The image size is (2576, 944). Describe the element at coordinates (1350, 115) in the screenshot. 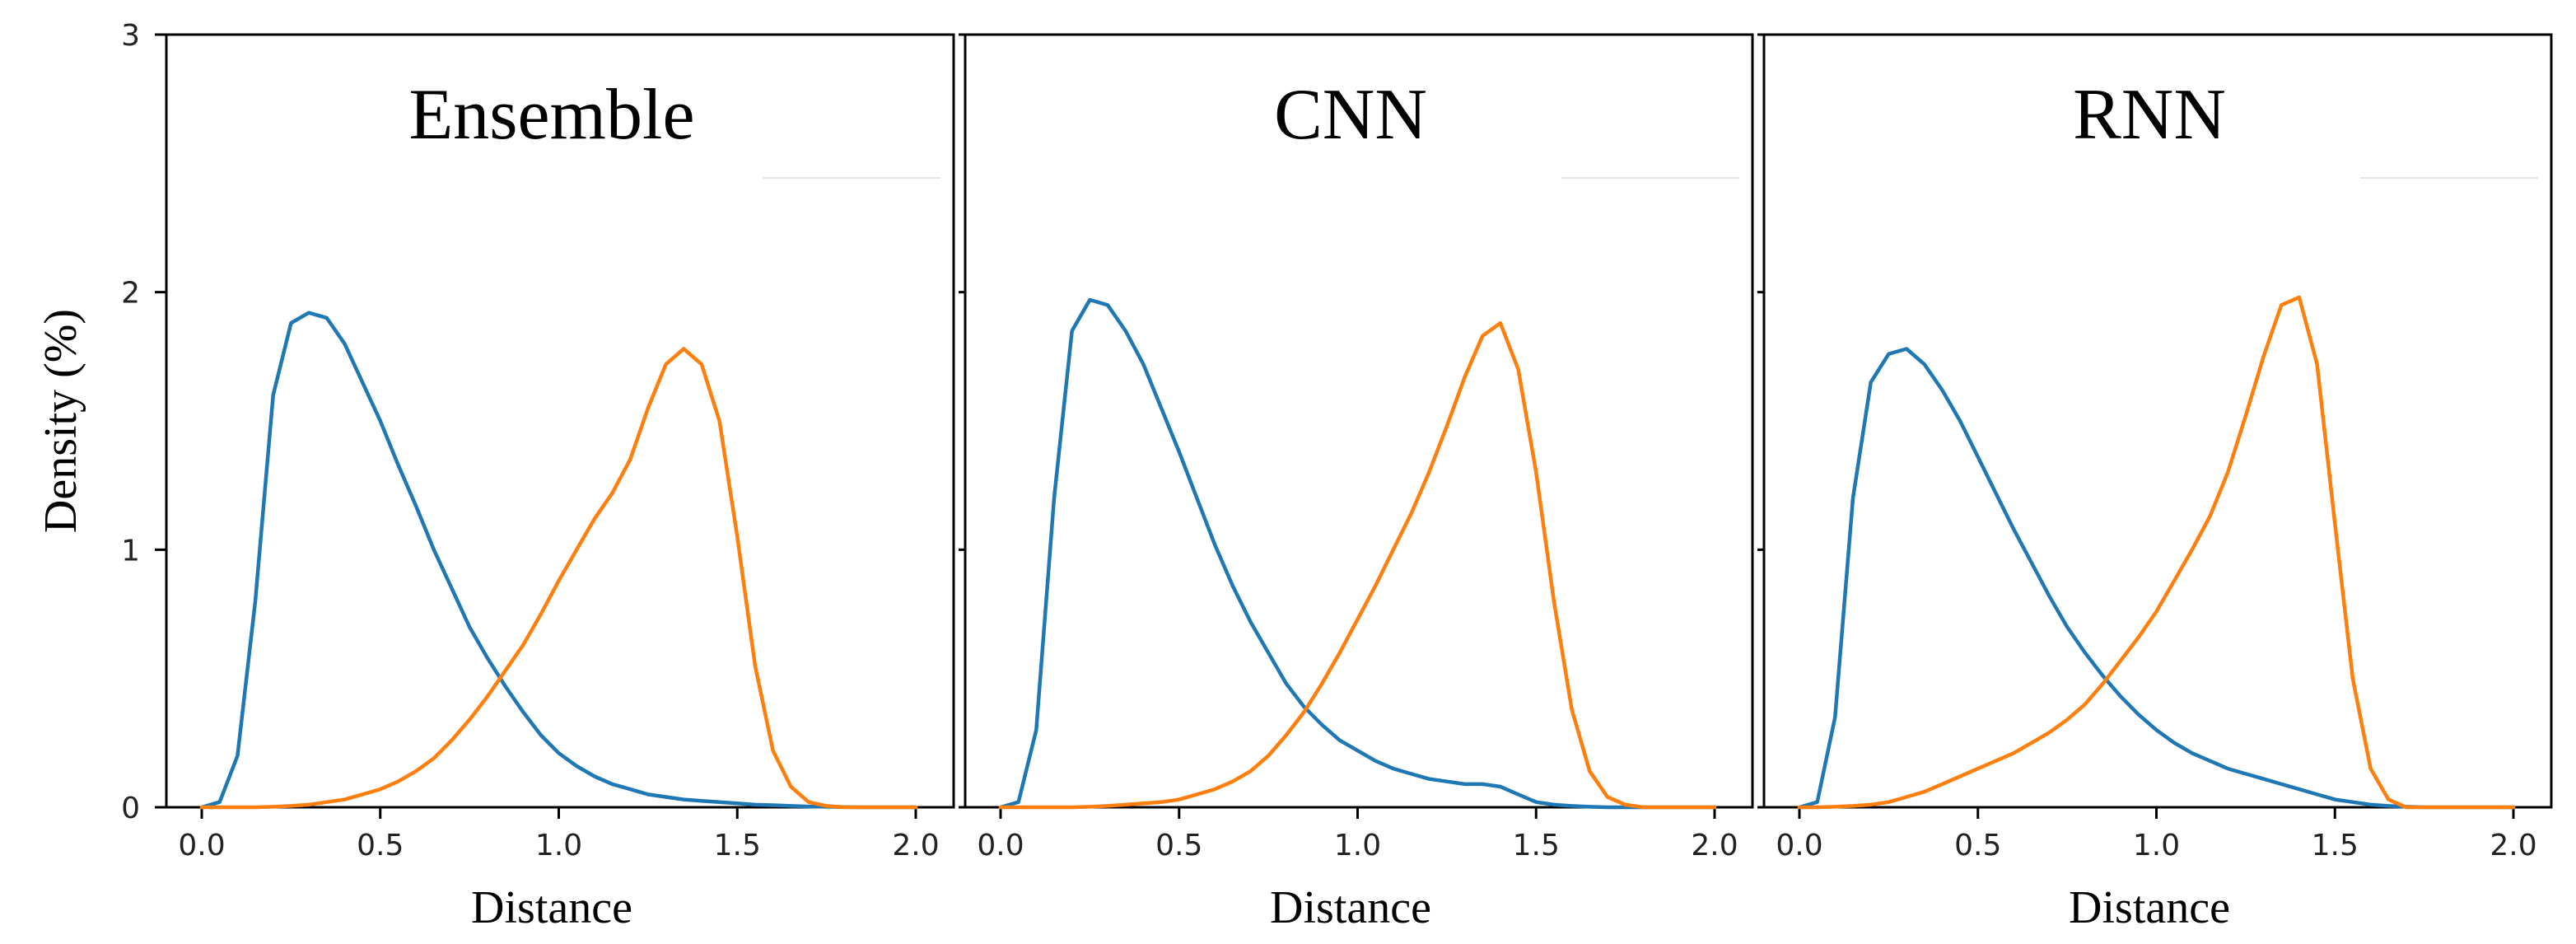

I see `panel-title: CNN` at that location.